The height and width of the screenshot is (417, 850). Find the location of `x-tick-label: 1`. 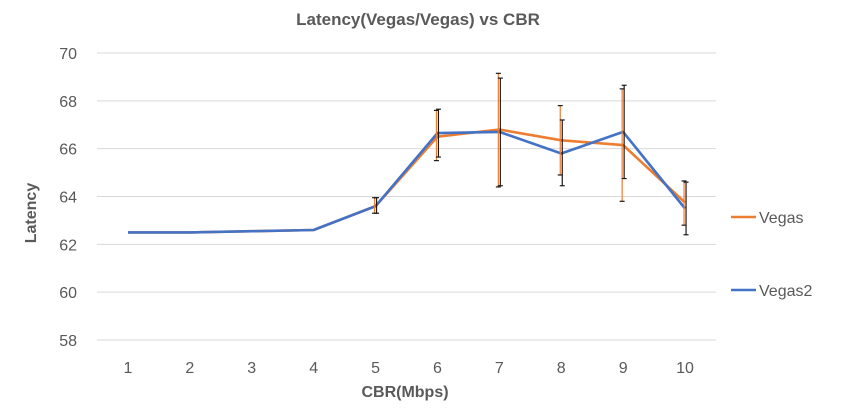

x-tick-label: 1 is located at coordinates (127, 368).